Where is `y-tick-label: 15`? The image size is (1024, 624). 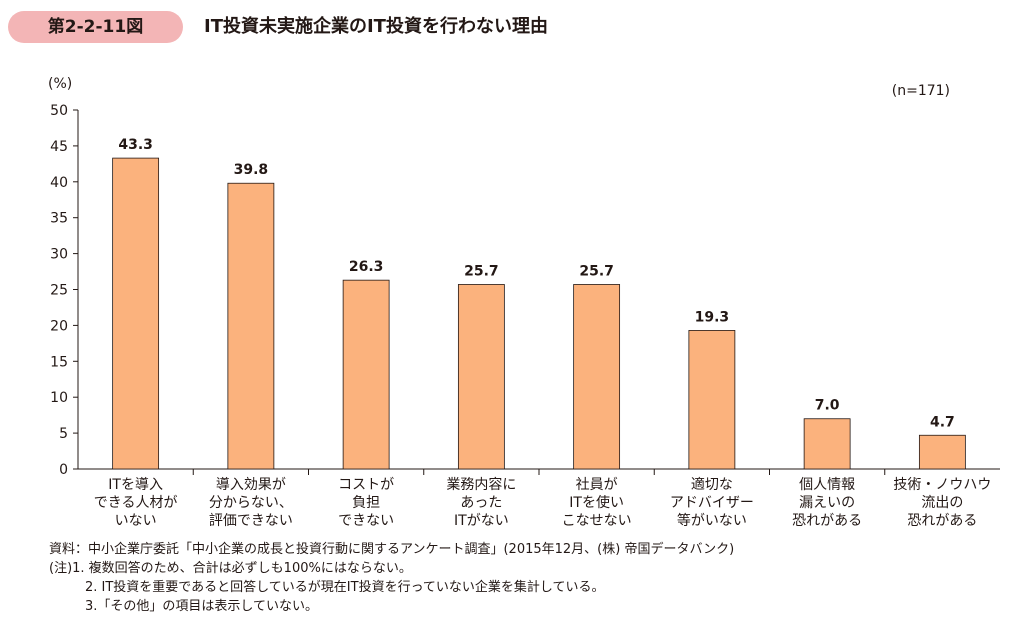 y-tick-label: 15 is located at coordinates (59, 362).